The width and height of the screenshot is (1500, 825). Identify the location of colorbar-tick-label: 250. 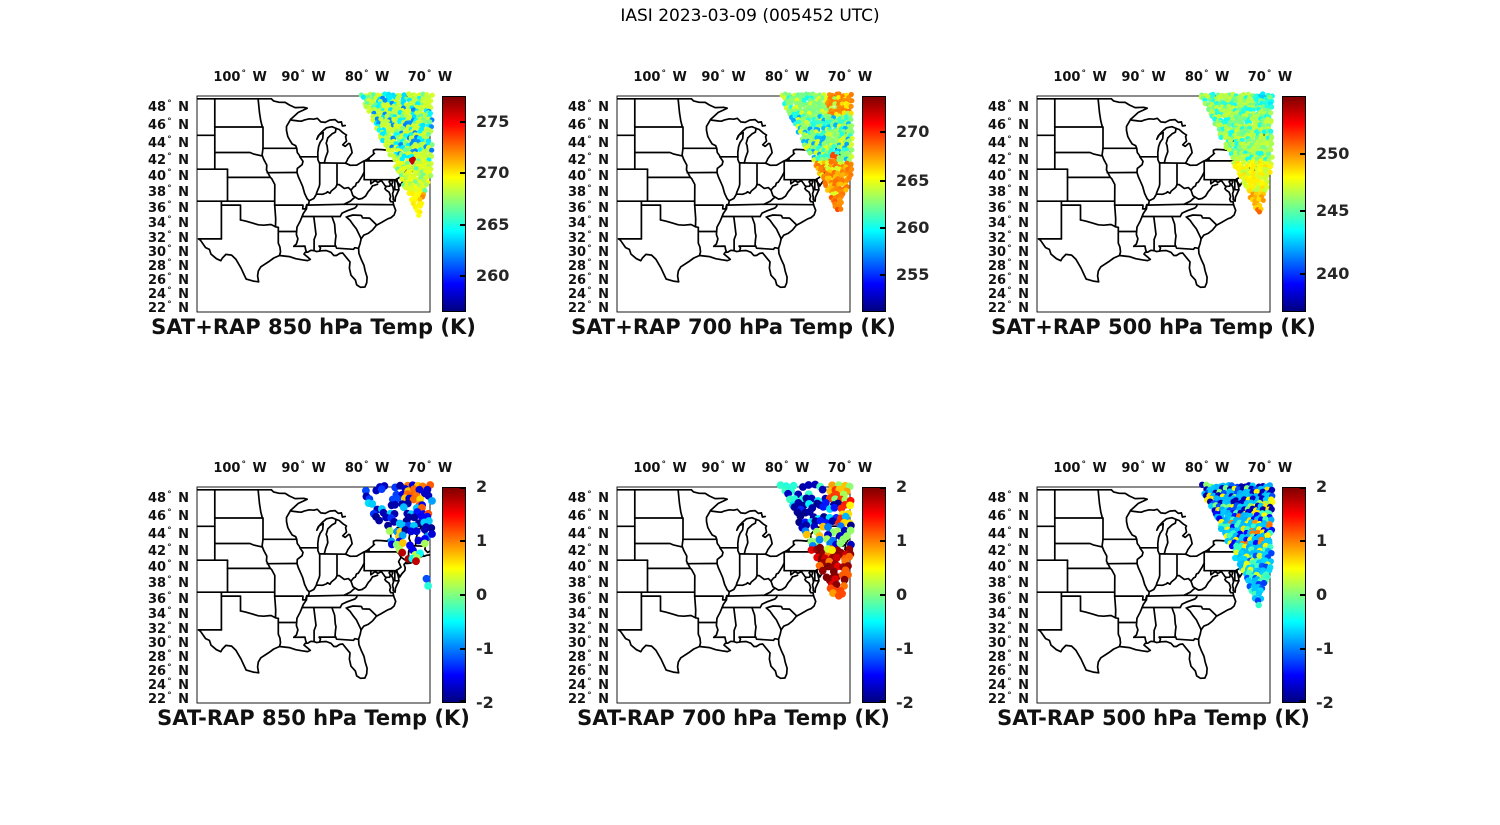
(1333, 153).